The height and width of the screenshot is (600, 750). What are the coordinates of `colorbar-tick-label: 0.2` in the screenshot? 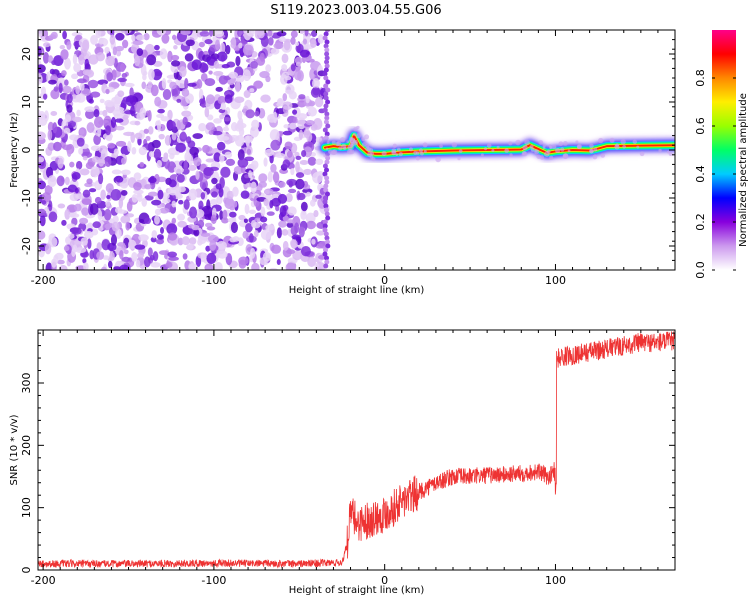 It's located at (700, 222).